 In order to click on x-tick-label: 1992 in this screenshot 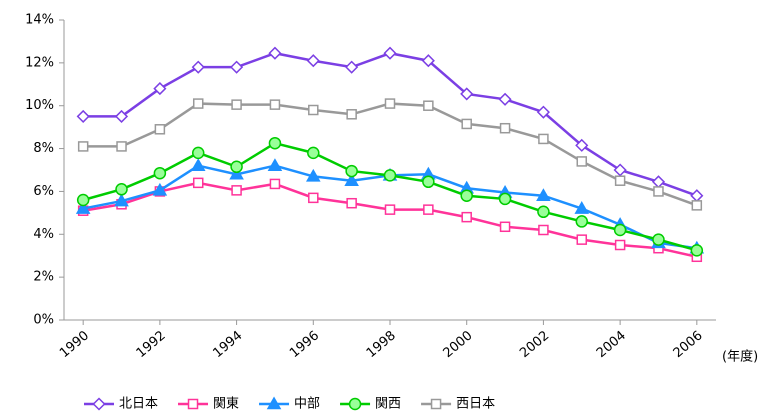, I will do `click(151, 344)`.